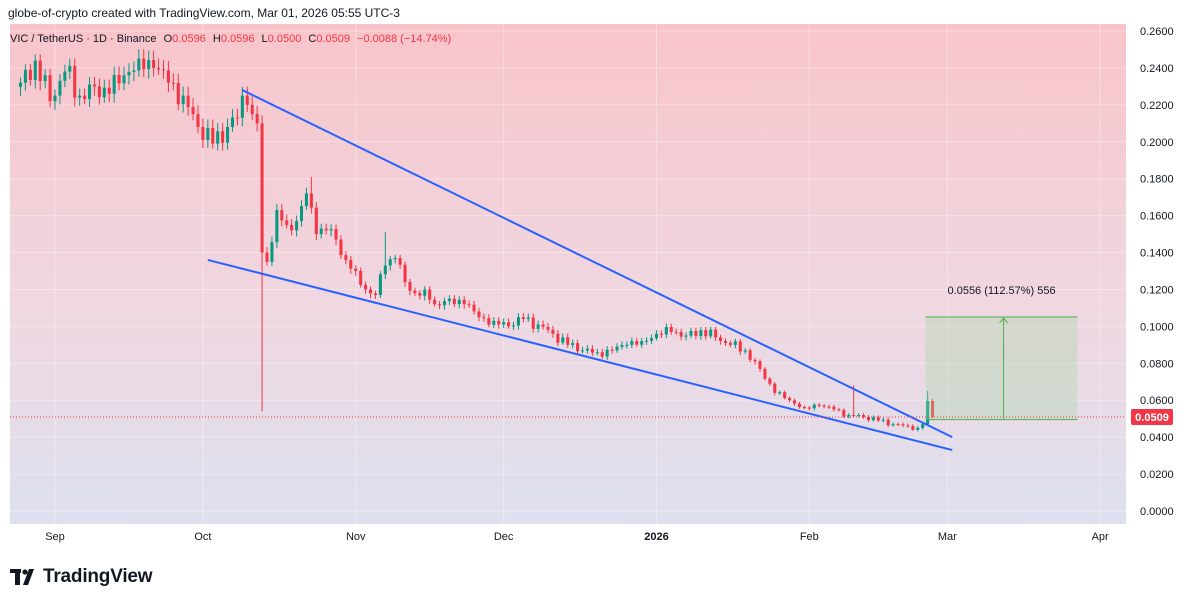 Image resolution: width=1200 pixels, height=606 pixels. I want to click on price-tick-label: 0.0600, so click(1157, 401).